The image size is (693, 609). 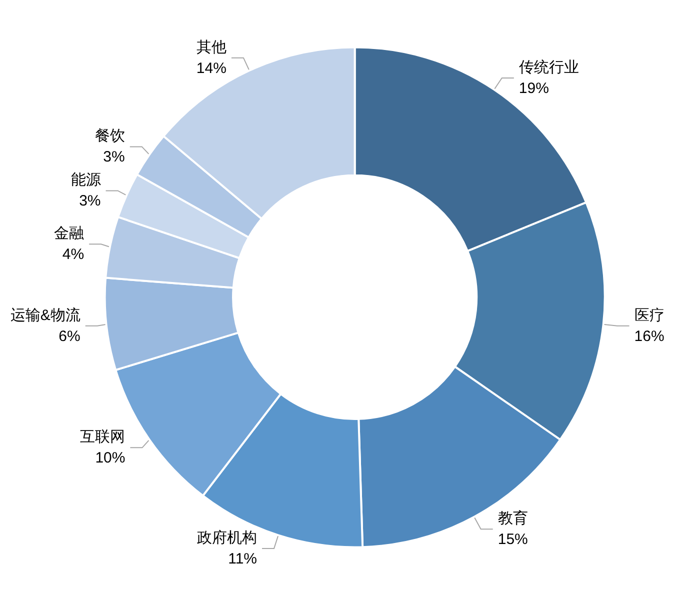 I want to click on data-label: 16%, so click(x=649, y=336).